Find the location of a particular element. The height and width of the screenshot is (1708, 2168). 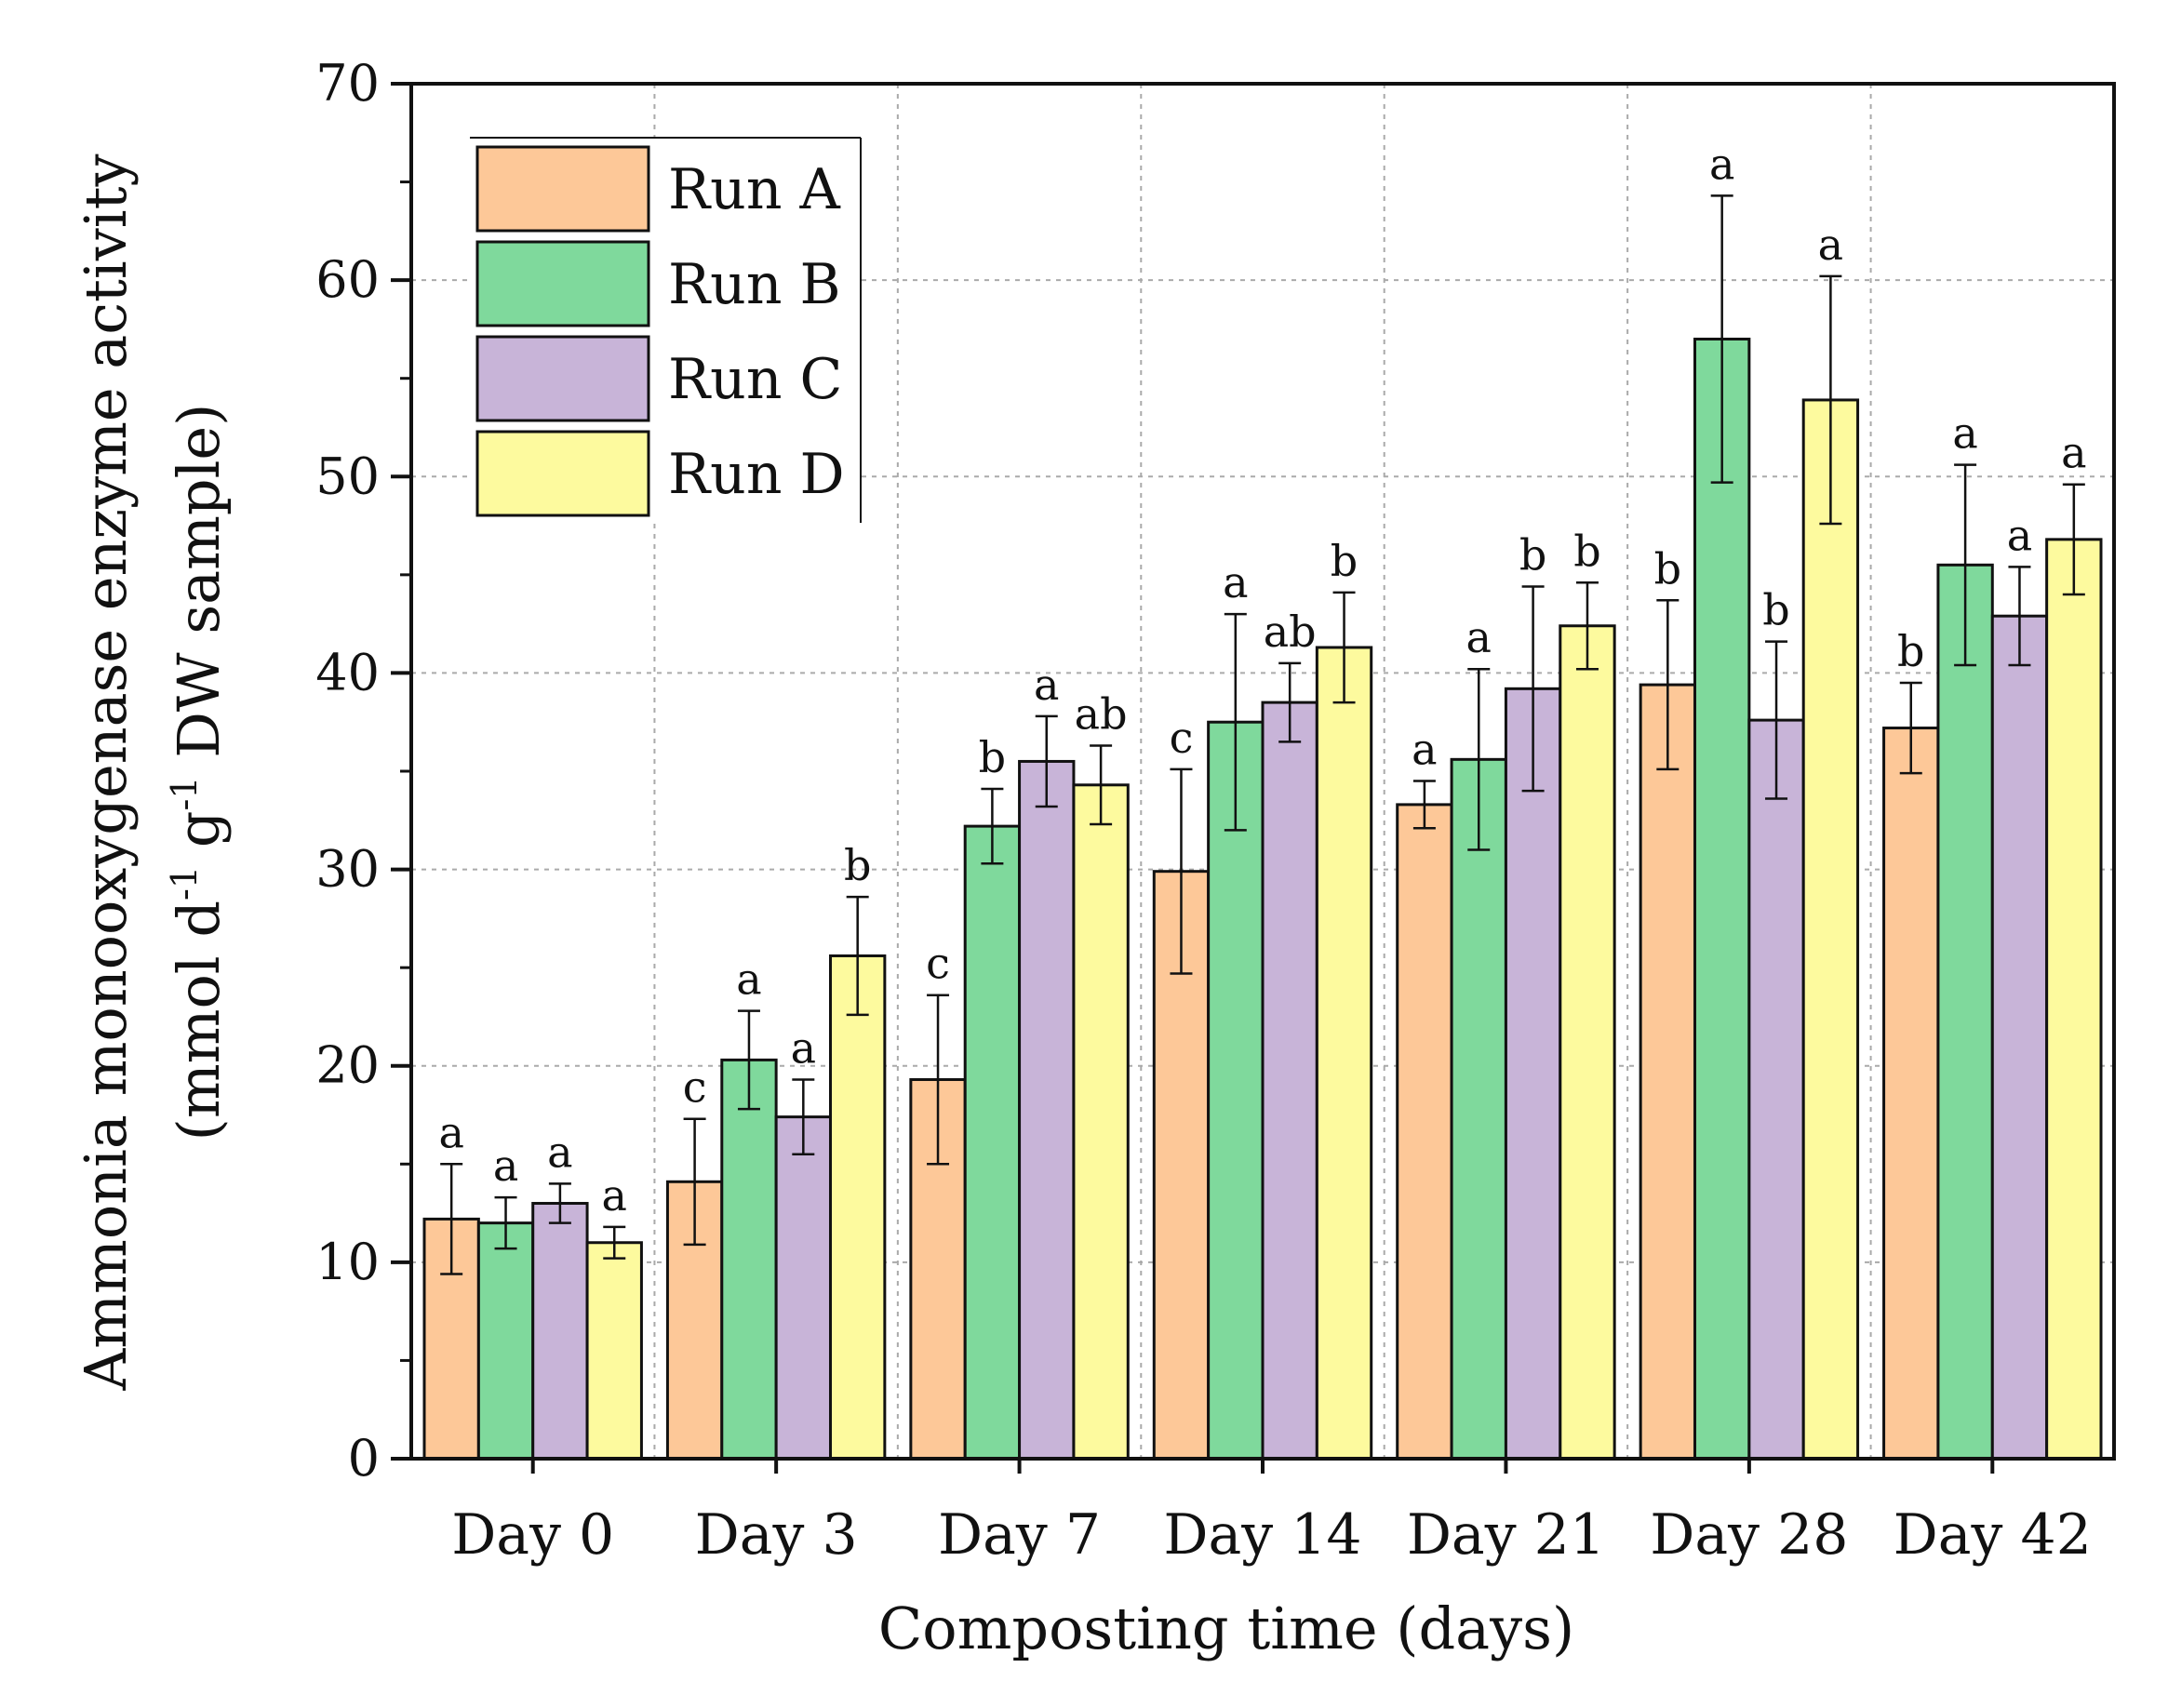

legend-label: Run C is located at coordinates (755, 380).